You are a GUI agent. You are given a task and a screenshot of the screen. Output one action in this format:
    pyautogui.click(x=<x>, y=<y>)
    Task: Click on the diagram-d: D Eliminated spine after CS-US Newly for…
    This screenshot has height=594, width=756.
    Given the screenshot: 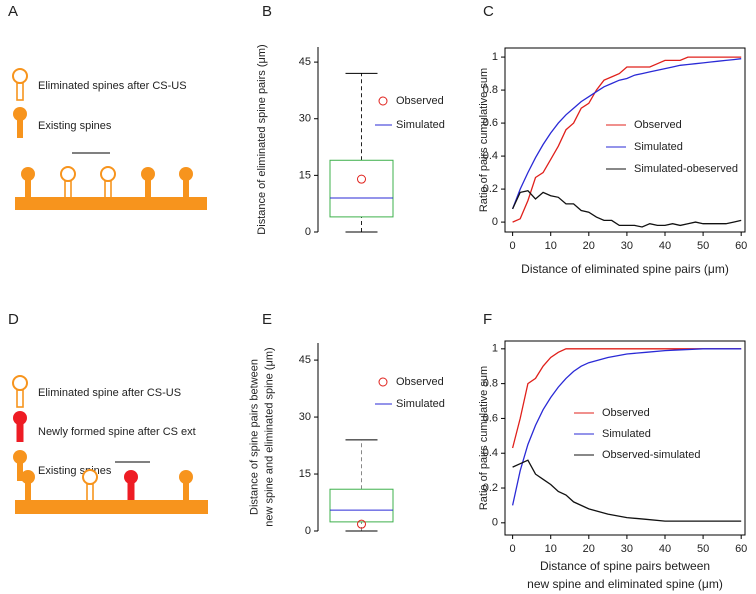 What is the action you would take?
    pyautogui.click(x=108, y=412)
    